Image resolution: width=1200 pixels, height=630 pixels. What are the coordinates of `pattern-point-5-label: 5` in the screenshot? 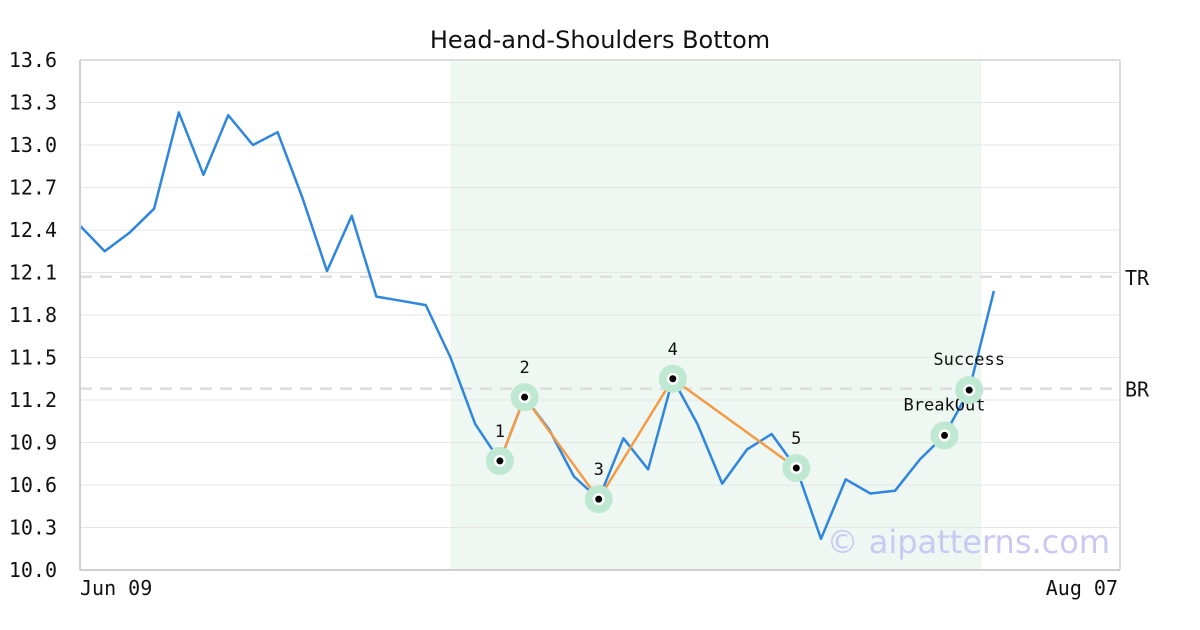 It's located at (796, 439).